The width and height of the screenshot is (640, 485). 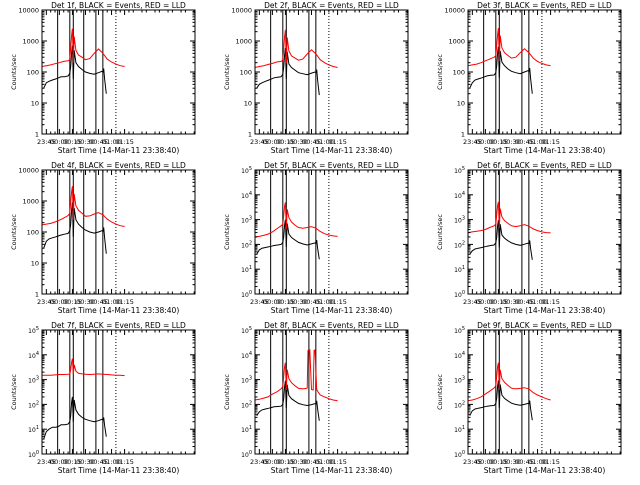 What do you see at coordinates (544, 165) in the screenshot?
I see `chart-title: Det 6f, BLACK = Events, RED = LLD` at bounding box center [544, 165].